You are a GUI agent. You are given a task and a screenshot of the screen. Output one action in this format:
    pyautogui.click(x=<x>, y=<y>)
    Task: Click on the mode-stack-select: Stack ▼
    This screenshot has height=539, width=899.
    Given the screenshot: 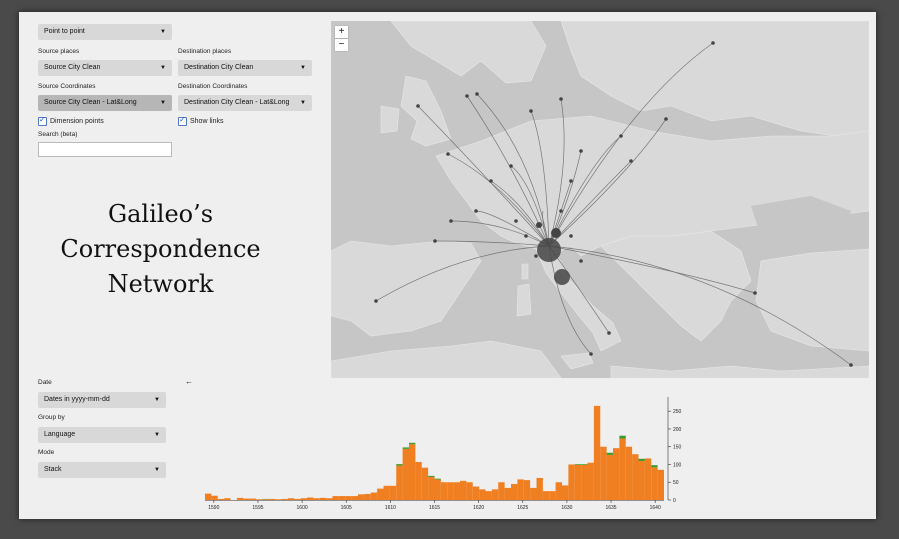 What is the action you would take?
    pyautogui.click(x=102, y=470)
    